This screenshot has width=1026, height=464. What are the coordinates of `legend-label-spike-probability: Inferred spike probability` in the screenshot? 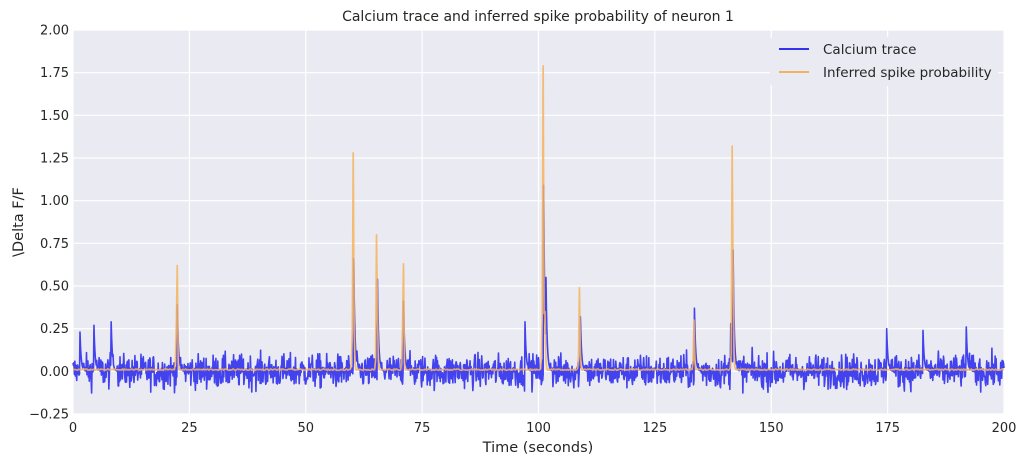 It's located at (907, 73).